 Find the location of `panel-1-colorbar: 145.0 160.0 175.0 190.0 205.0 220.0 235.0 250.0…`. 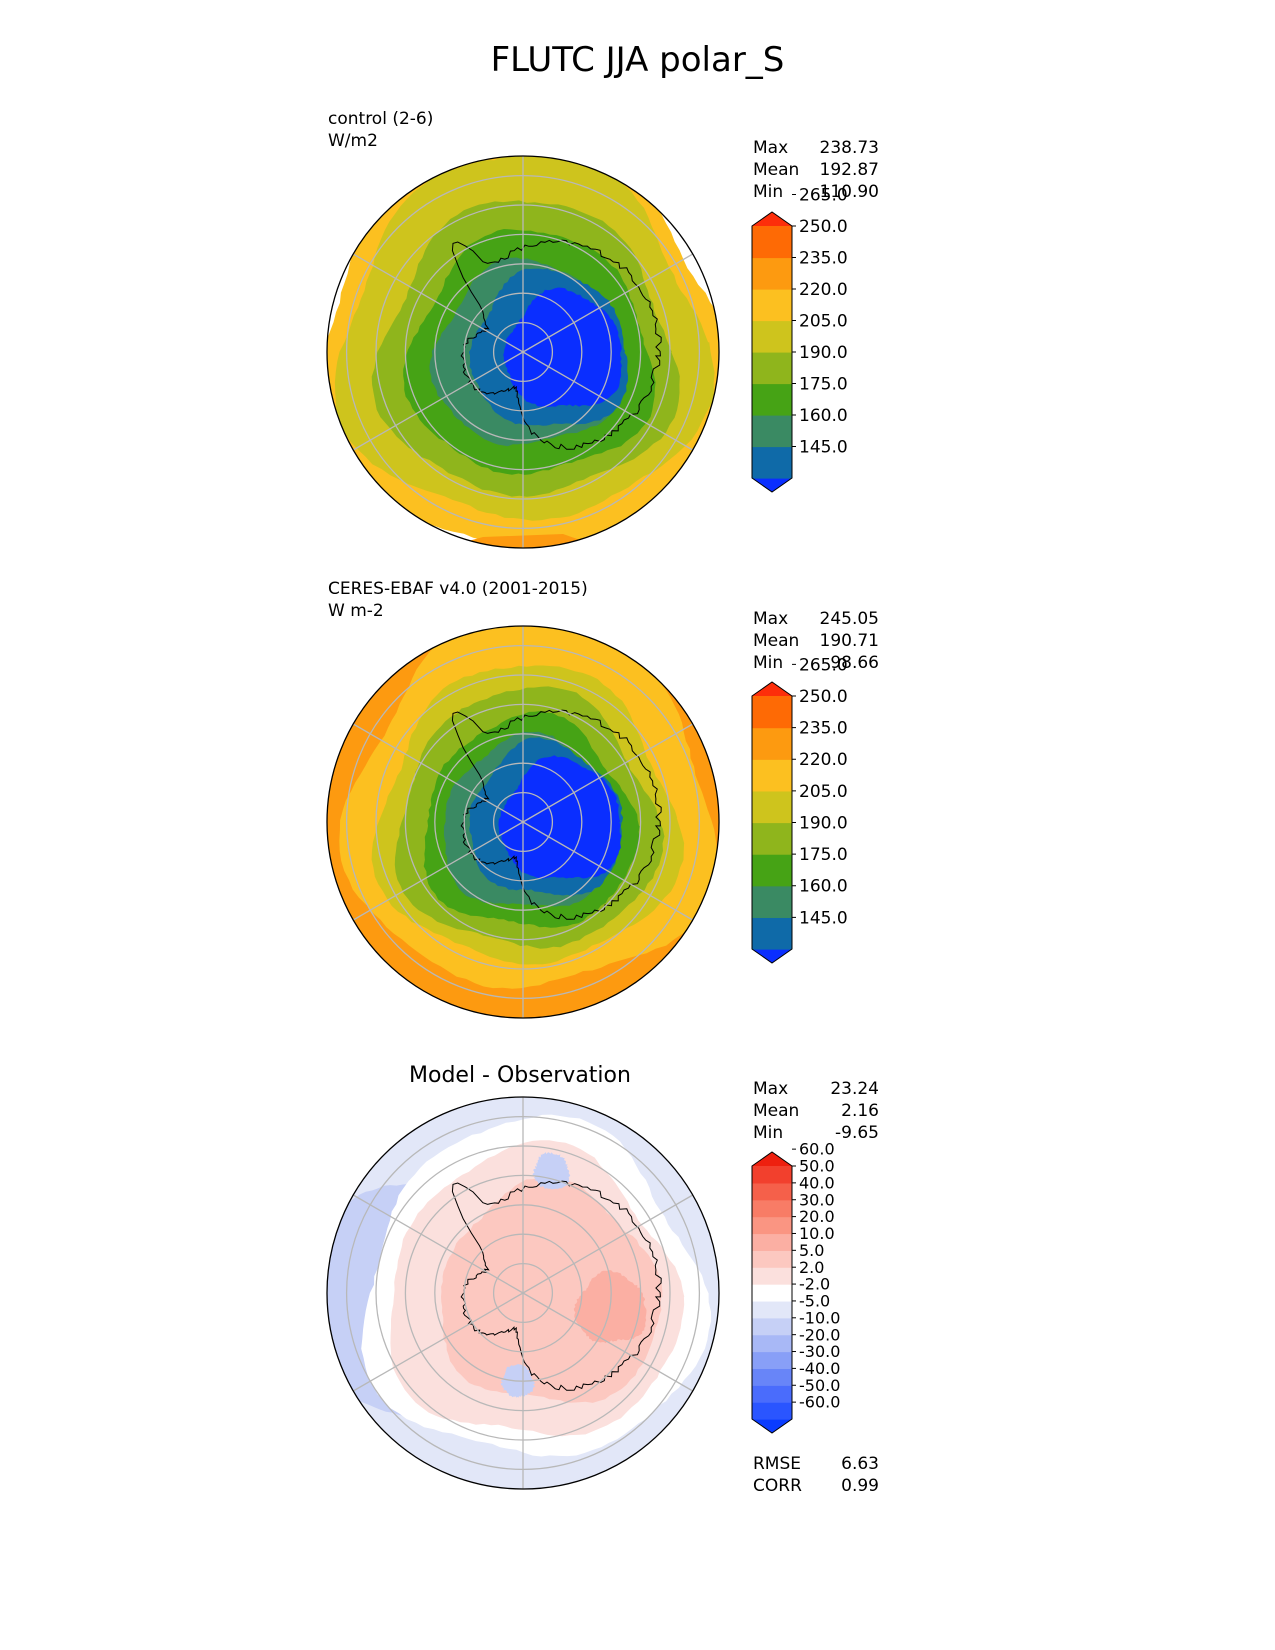

panel-1-colorbar: 145.0 160.0 175.0 190.0 205.0 220.0 235.0 250.0… is located at coordinates (799, 339).